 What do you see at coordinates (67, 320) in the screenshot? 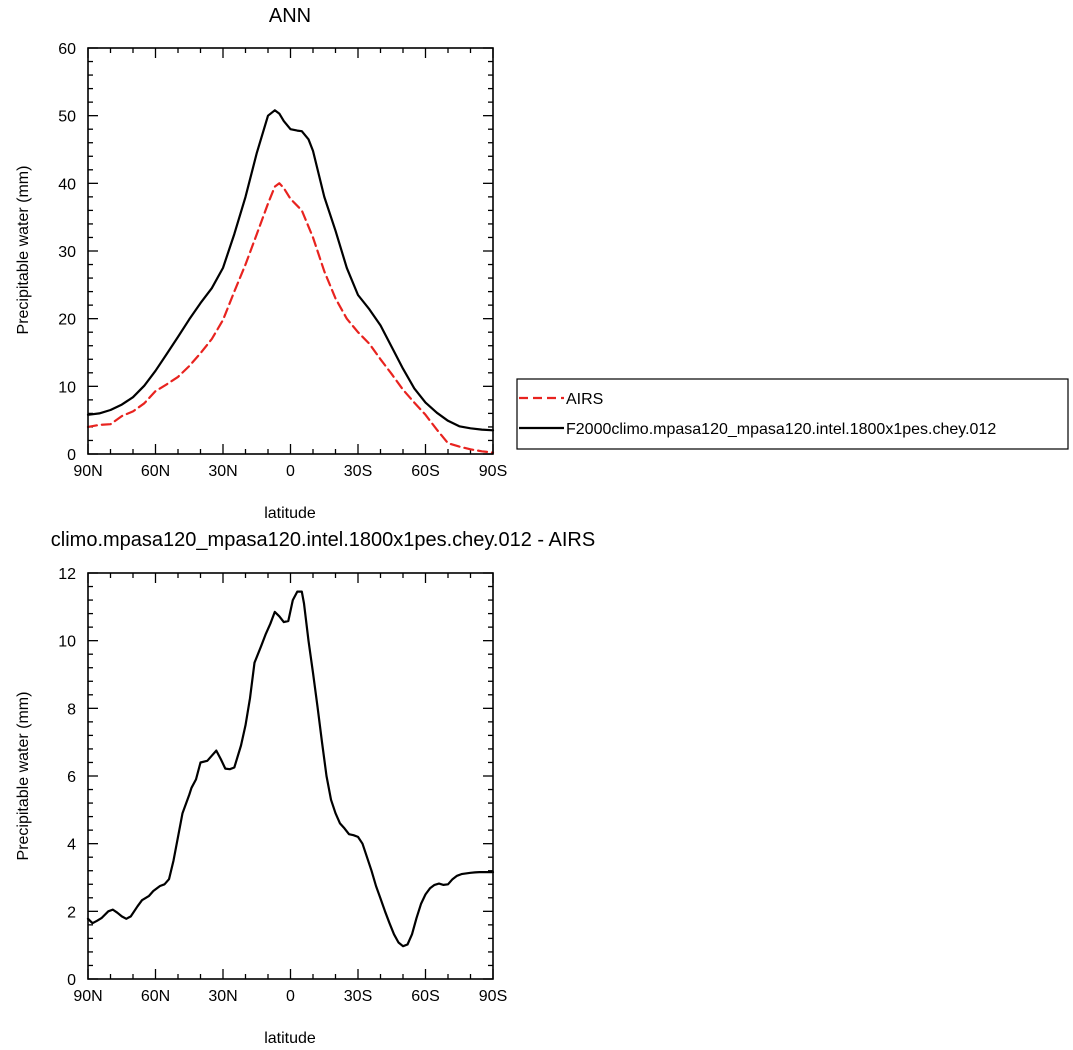
I see `top-chart-y-tick-label: 20` at bounding box center [67, 320].